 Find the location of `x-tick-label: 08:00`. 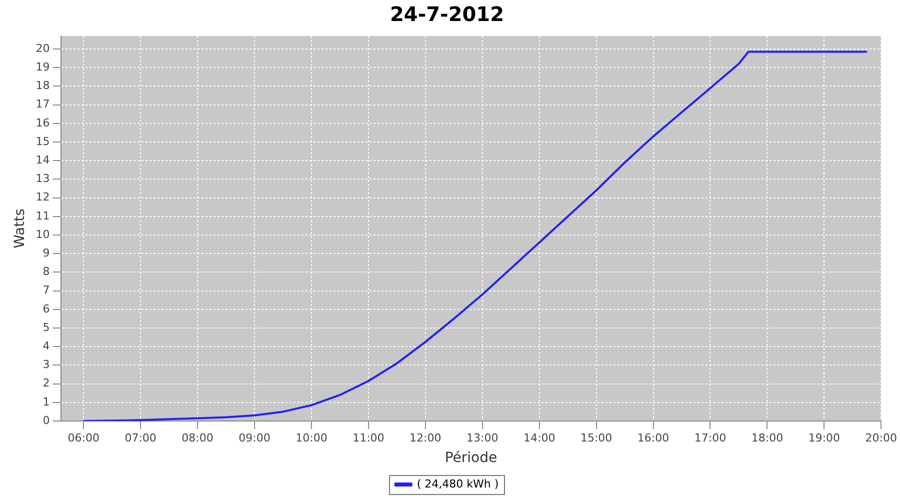

x-tick-label: 08:00 is located at coordinates (198, 437).